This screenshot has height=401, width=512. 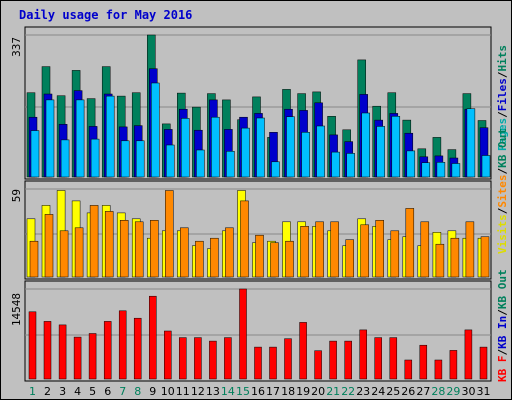 I want to click on y-tick-bottom: 14548, so click(x=16, y=309).